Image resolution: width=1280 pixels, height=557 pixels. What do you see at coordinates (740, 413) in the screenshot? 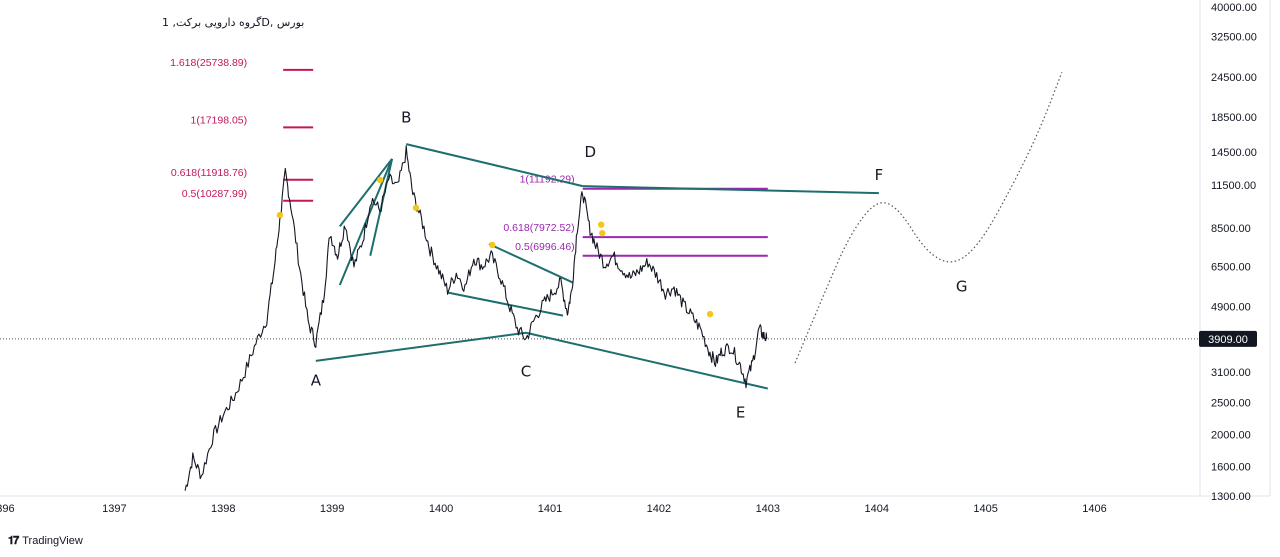
I see `wave-label-e: E` at bounding box center [740, 413].